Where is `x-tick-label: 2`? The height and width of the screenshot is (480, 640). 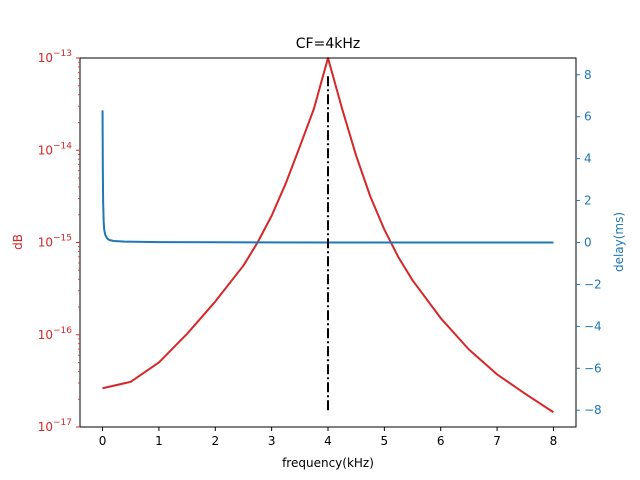 x-tick-label: 2 is located at coordinates (215, 441).